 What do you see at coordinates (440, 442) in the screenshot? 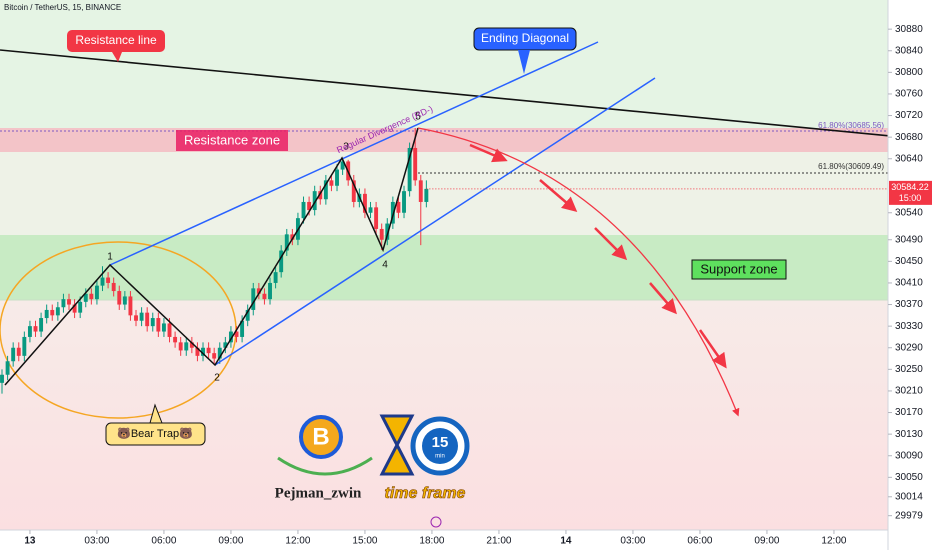
I see `clock-number: 15` at bounding box center [440, 442].